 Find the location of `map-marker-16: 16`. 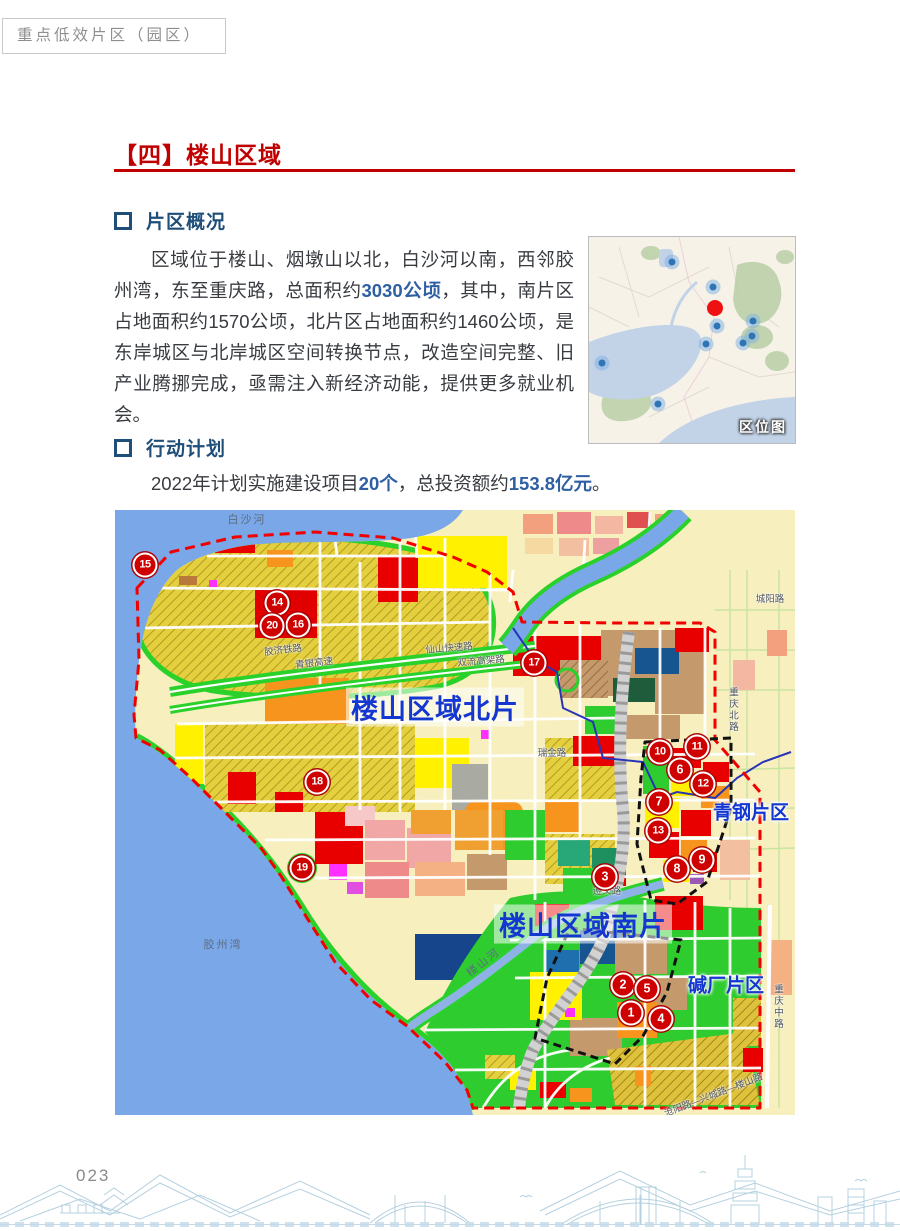

map-marker-16: 16 is located at coordinates (298, 625).